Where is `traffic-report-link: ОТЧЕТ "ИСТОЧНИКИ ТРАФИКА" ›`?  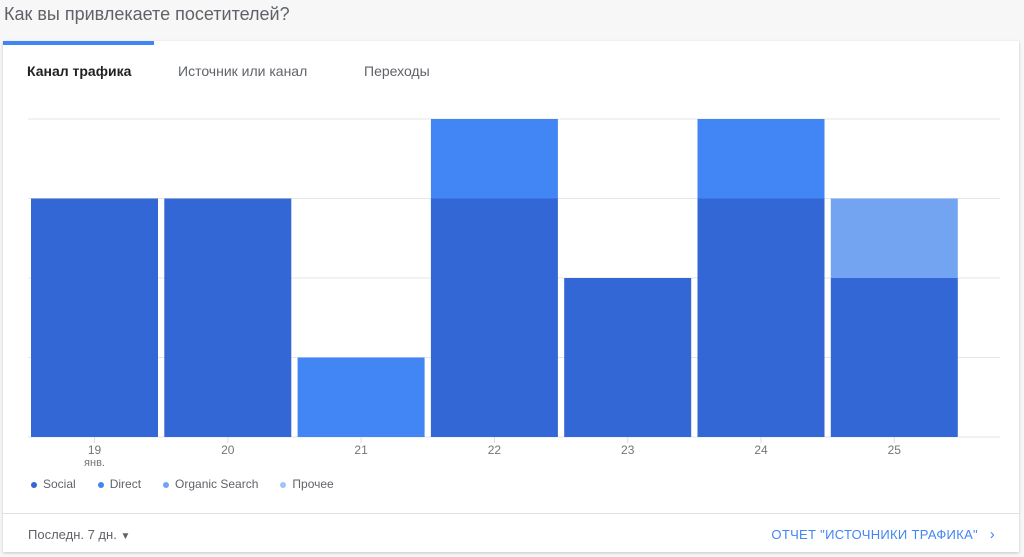
traffic-report-link: ОТЧЕТ "ИСТОЧНИКИ ТРАФИКА" › is located at coordinates (883, 534).